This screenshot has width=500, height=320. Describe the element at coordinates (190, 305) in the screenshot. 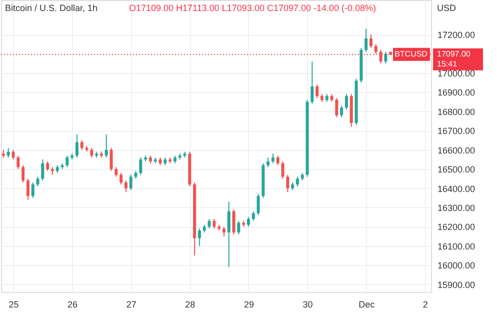

I see `x-tick-label: 28` at that location.